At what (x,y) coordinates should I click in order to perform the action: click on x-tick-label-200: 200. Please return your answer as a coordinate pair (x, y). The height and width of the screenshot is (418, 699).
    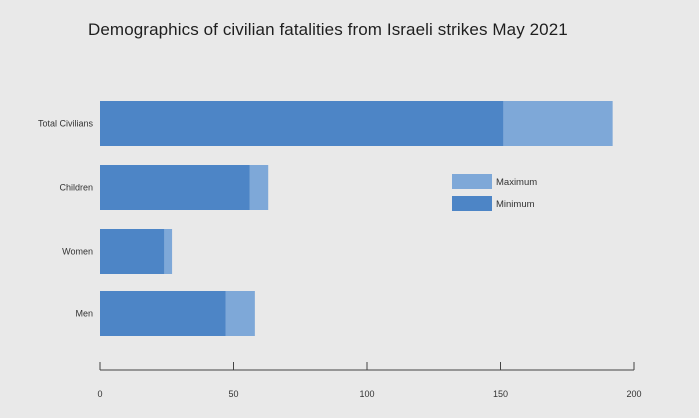
    Looking at the image, I should click on (633, 394).